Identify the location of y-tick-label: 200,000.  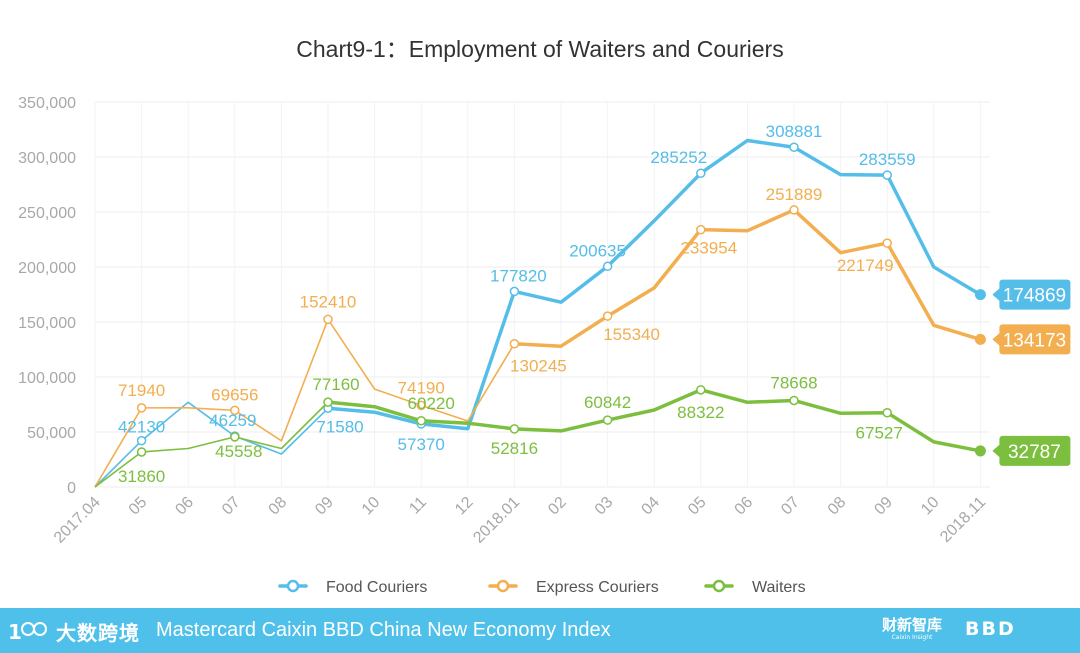
(47, 268).